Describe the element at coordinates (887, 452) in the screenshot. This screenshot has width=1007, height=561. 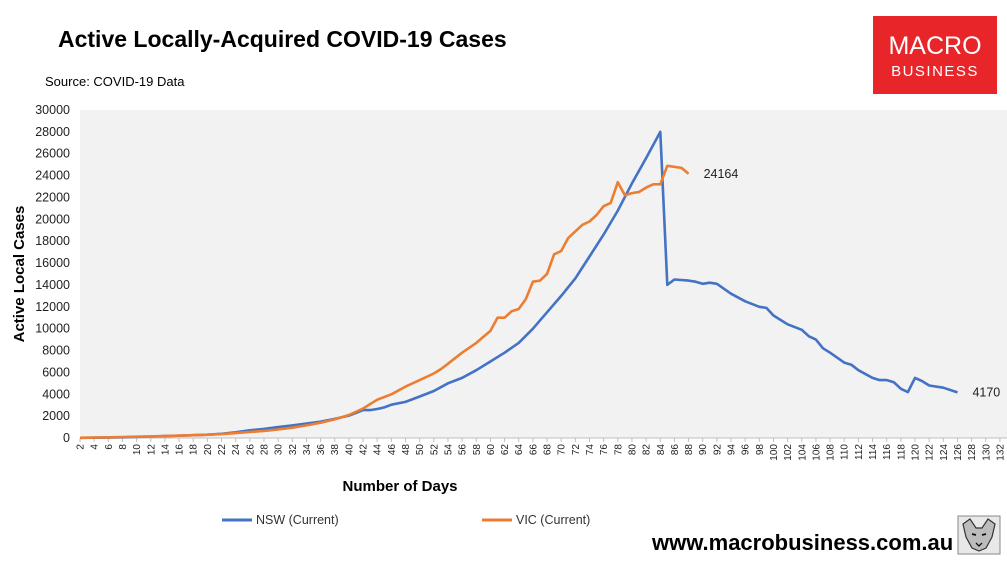
I see `x-tick-label: 116` at that location.